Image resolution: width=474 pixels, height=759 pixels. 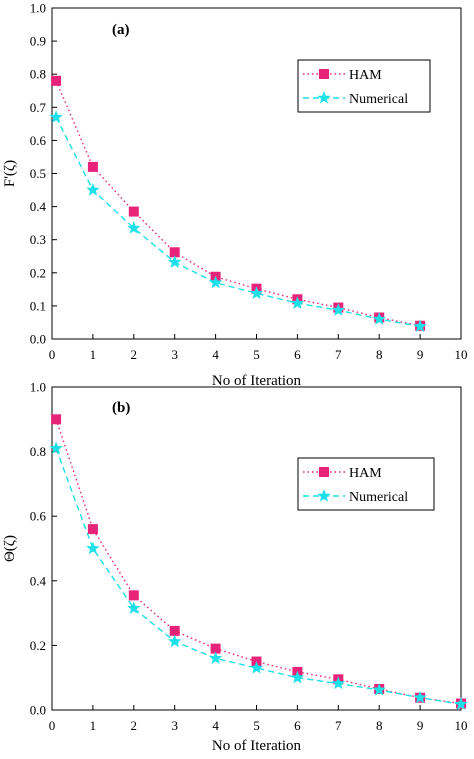 I want to click on y-tick-label: 0.7, so click(x=38, y=107).